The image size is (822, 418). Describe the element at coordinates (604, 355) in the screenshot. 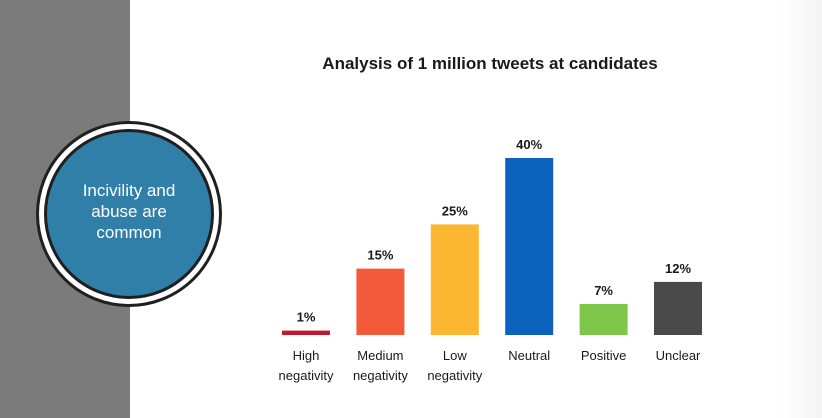

I see `category-label-4-line-0: Positive` at that location.